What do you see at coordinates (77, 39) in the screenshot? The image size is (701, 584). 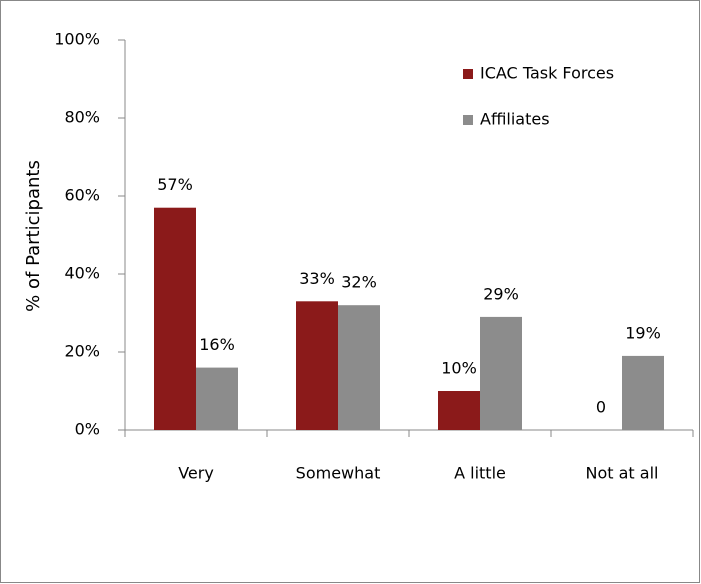 I see `y-tick-label: 100%` at bounding box center [77, 39].